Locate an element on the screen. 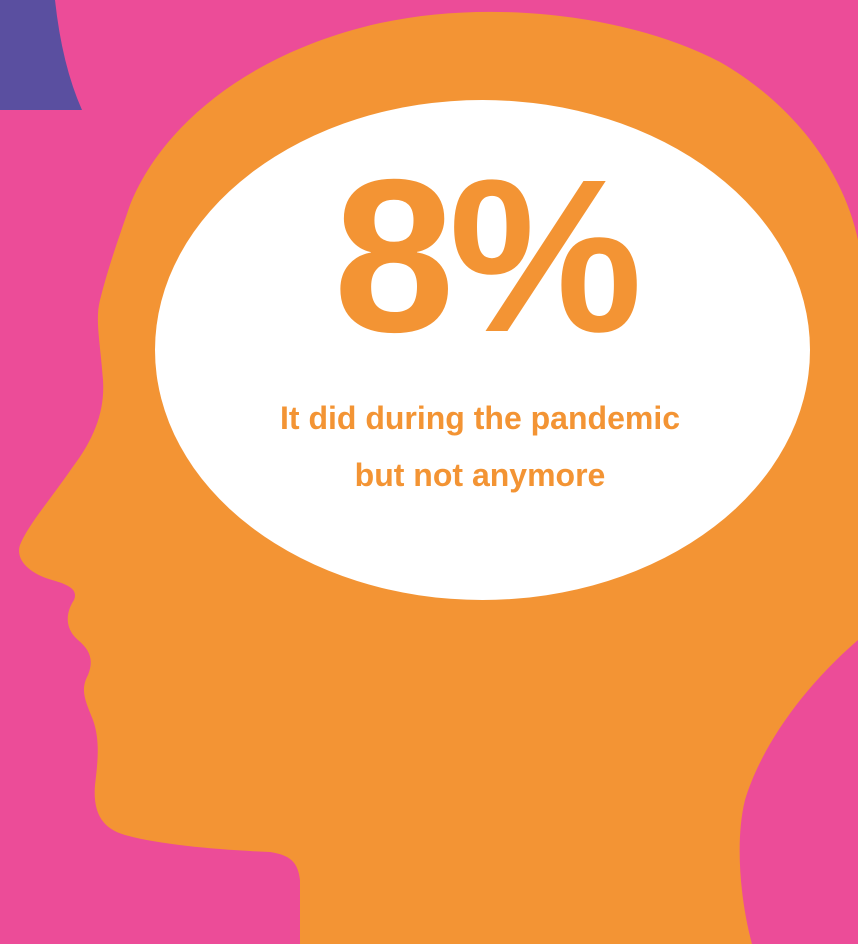 The width and height of the screenshot is (858, 944). stat-percentage: 8% is located at coordinates (487, 256).